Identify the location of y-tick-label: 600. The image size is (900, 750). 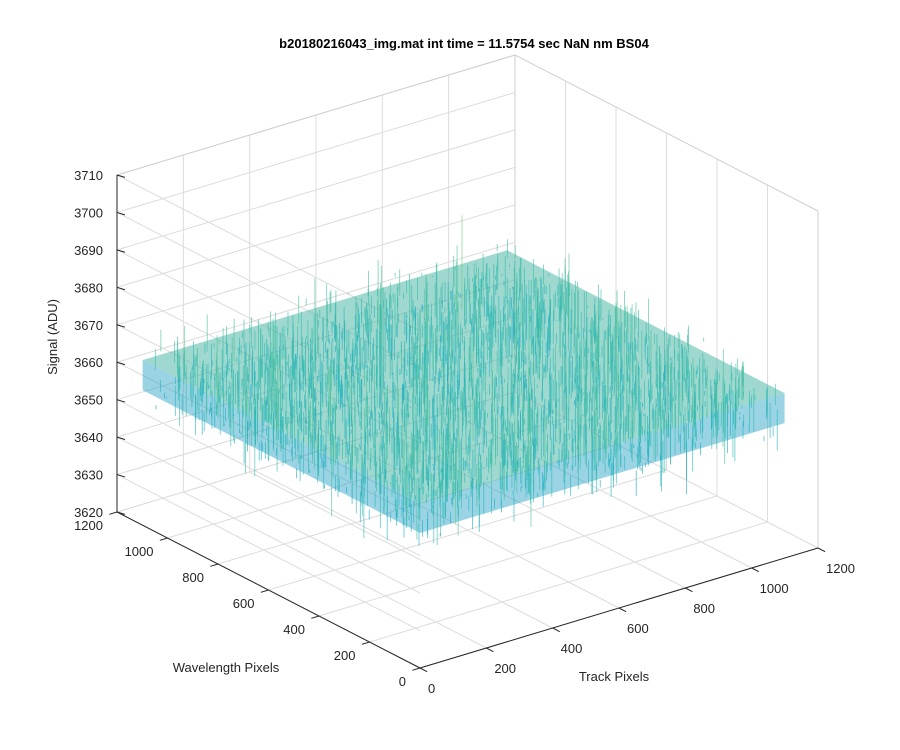
(244, 603).